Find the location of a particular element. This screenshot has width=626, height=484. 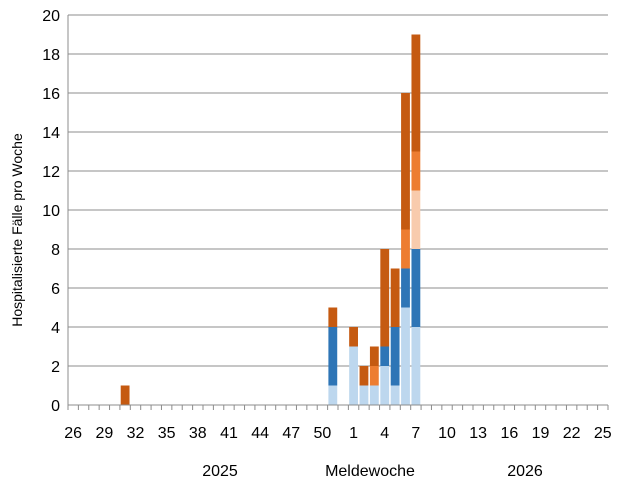

y-tick-label: 4 is located at coordinates (55, 328).